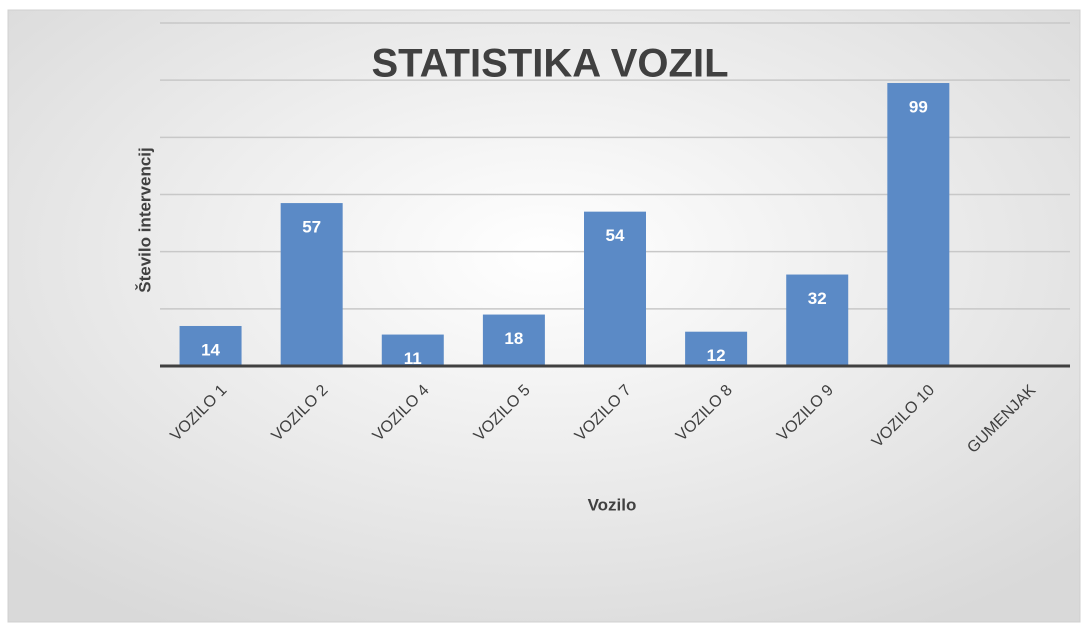 The image size is (1081, 628). Describe the element at coordinates (615, 235) in the screenshot. I see `data-label: 54` at that location.